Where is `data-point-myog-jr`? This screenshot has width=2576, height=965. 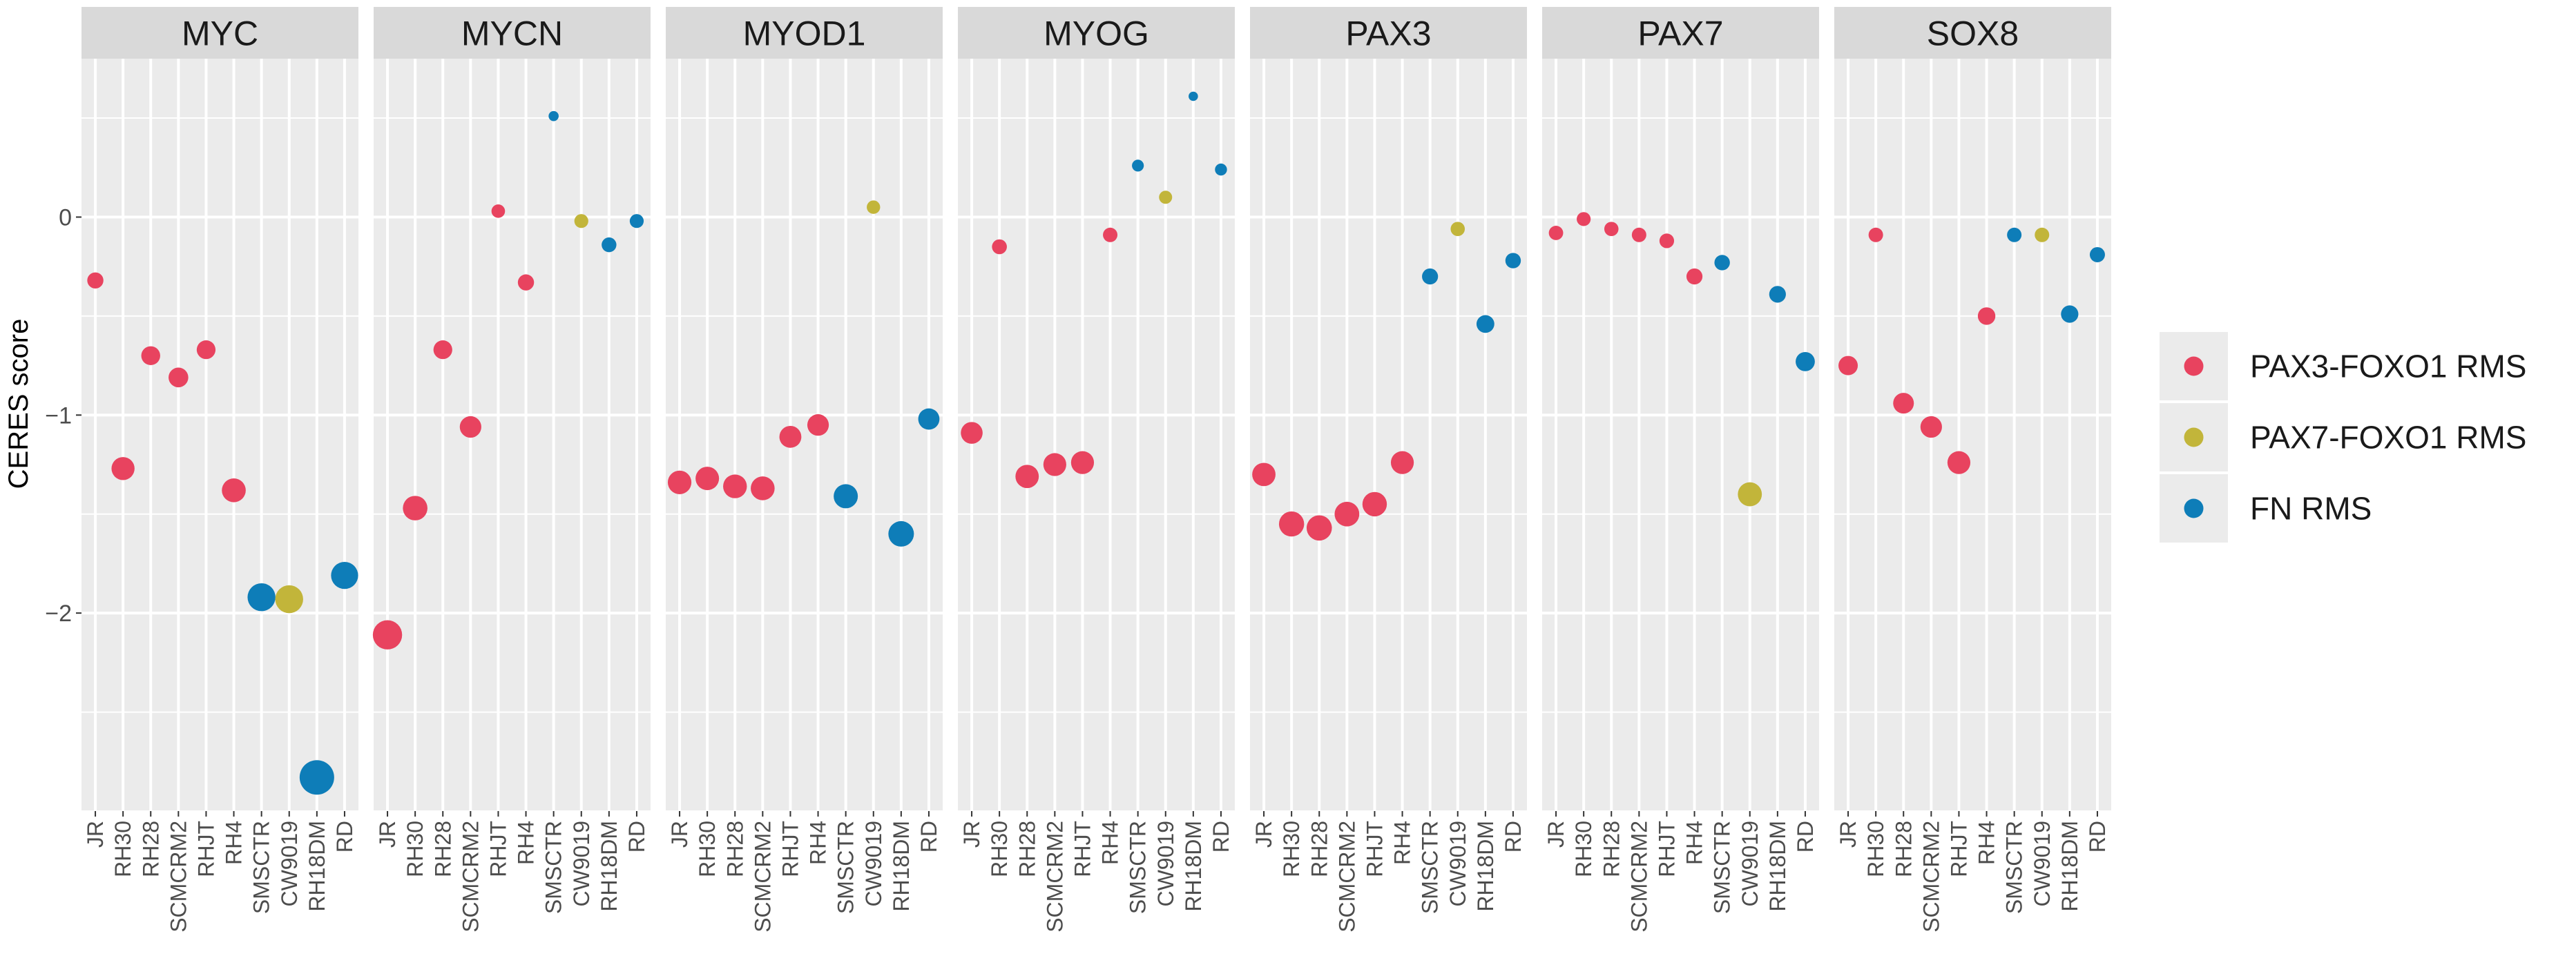 data-point-myog-jr is located at coordinates (972, 433).